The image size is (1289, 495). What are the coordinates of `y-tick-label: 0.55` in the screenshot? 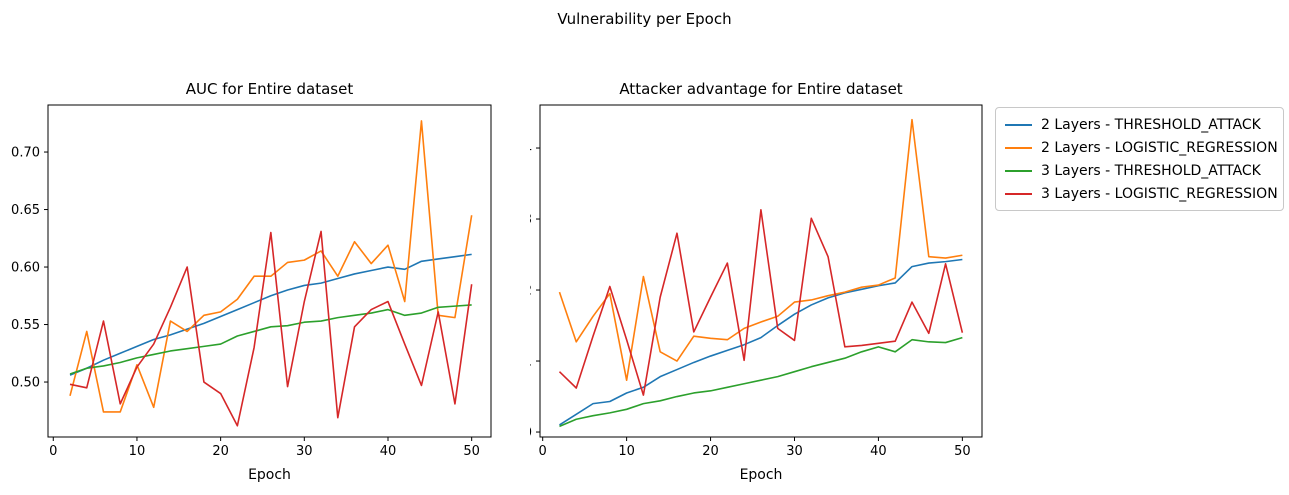 It's located at (25, 325).